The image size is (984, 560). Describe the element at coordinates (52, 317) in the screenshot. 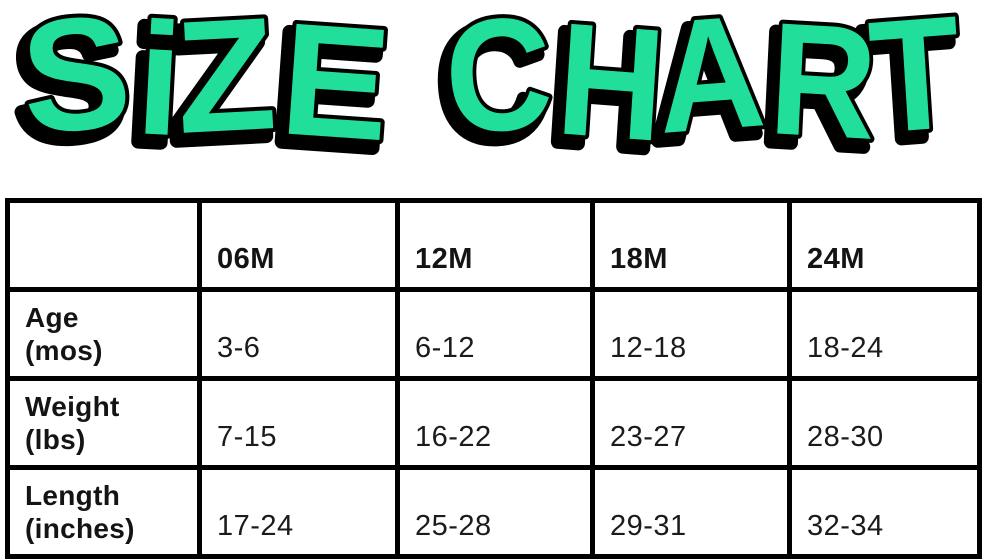

I see `row-label-line: Age` at that location.